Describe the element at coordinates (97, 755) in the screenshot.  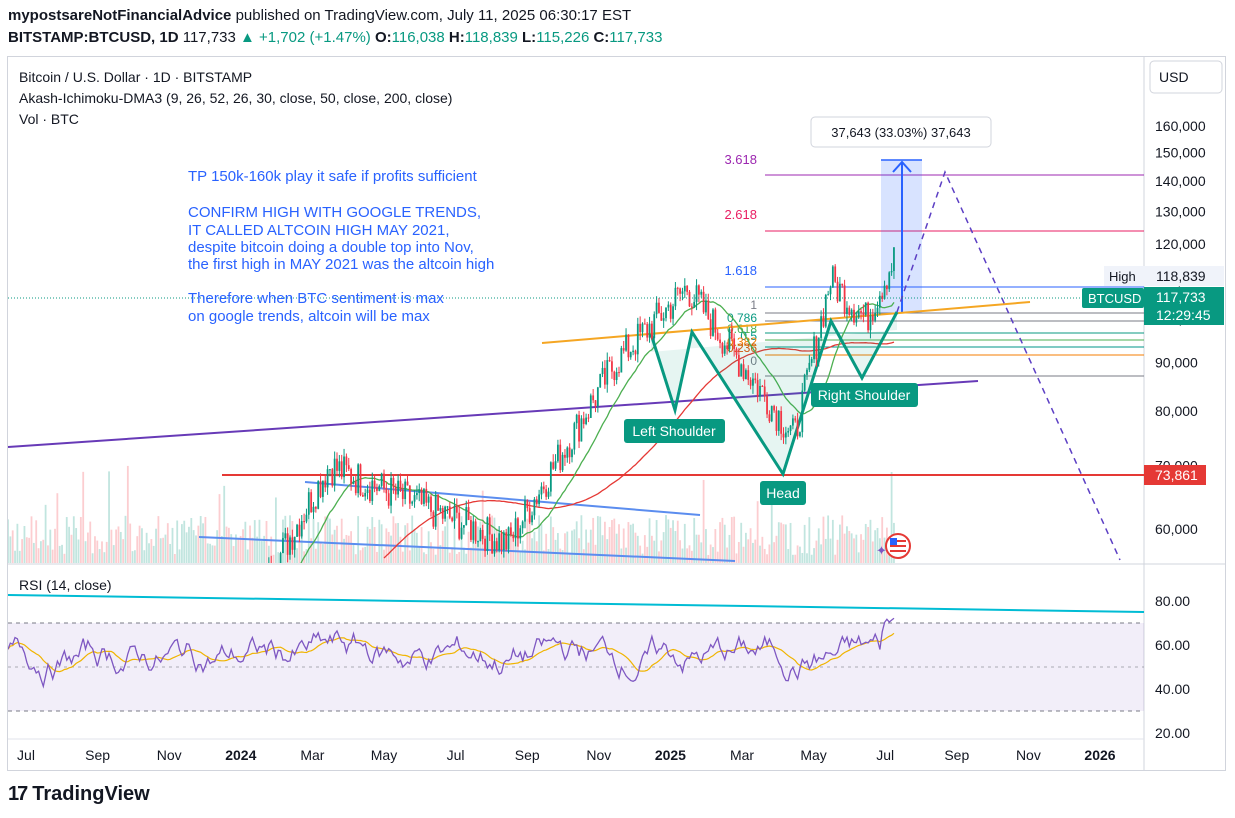
I see `time-tick-label: Sep` at that location.